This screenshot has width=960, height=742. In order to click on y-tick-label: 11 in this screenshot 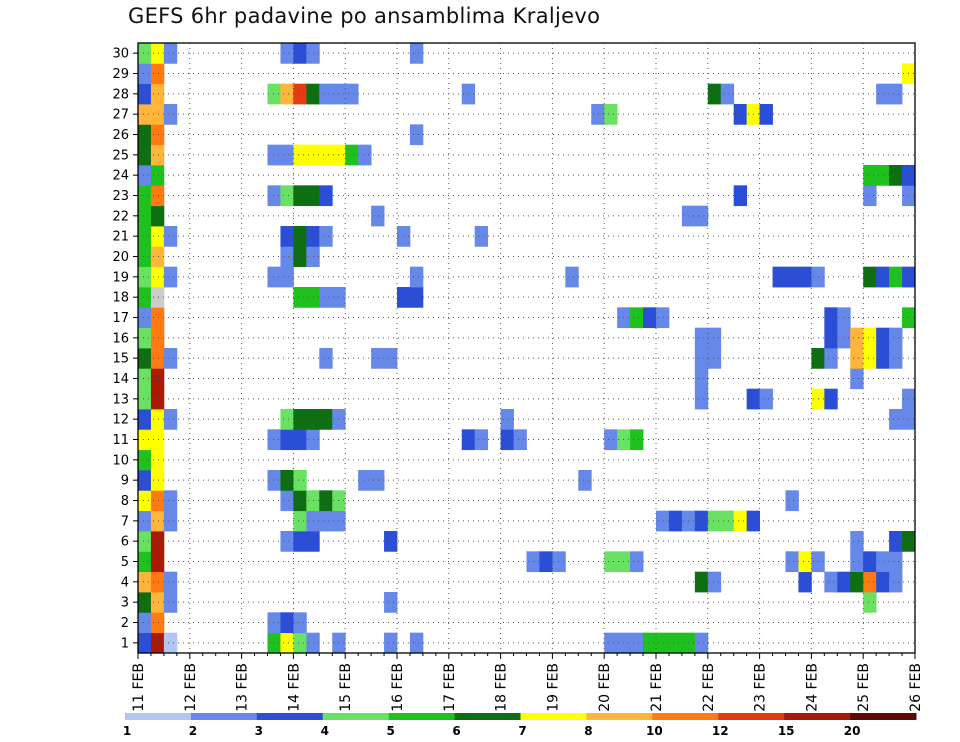, I will do `click(120, 440)`.